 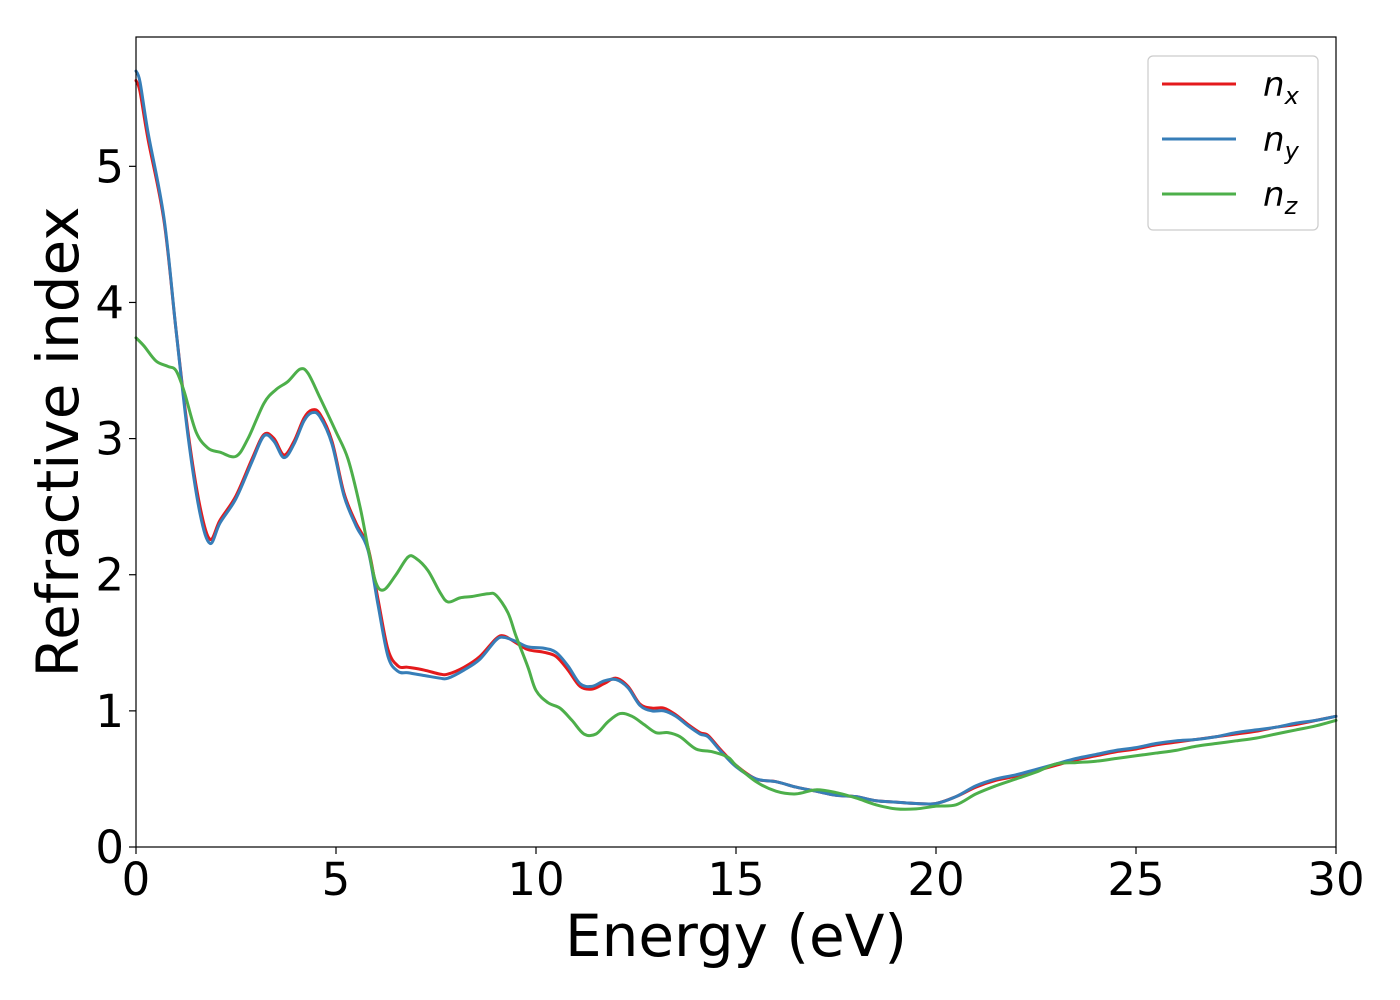 I want to click on x-tick-label: 20, so click(x=935, y=879).